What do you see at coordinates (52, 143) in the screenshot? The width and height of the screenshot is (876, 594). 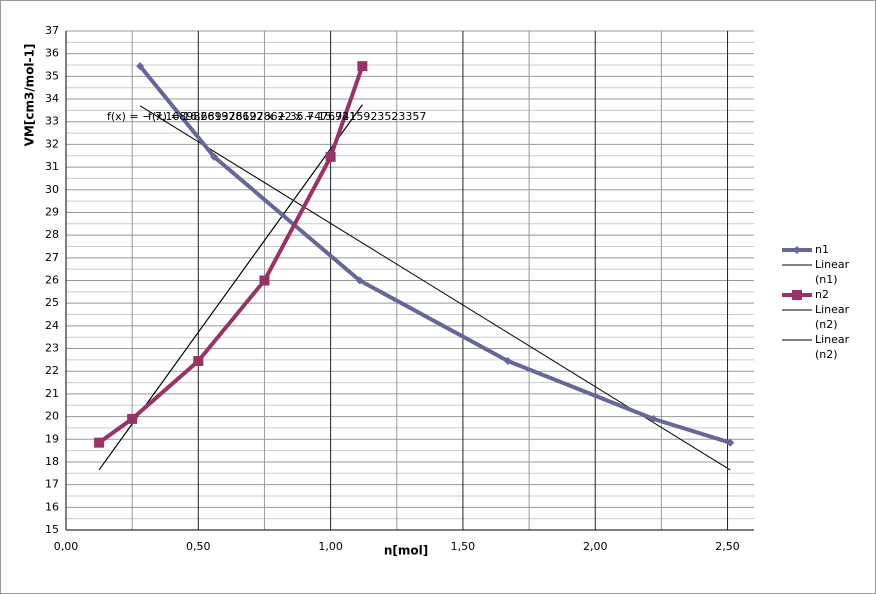 I see `y-tick-label: 32` at bounding box center [52, 143].